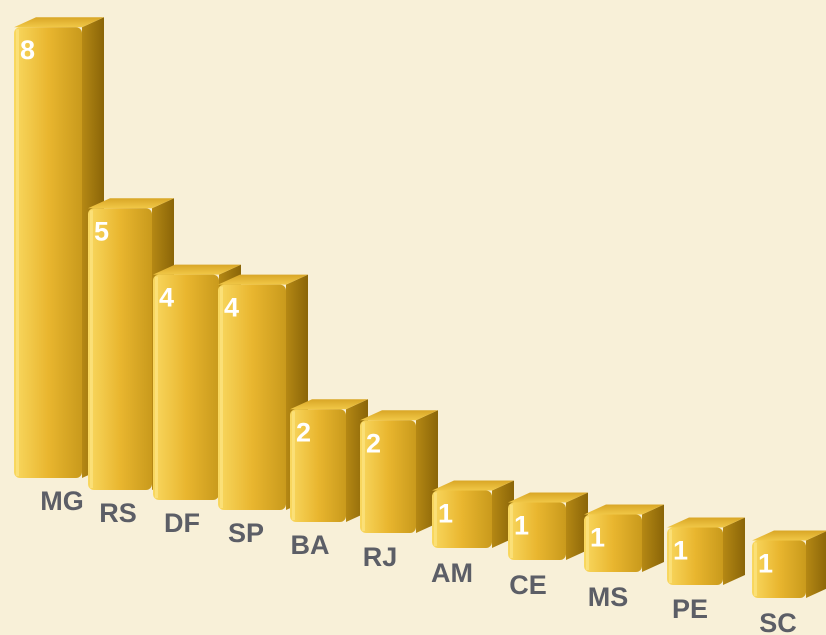 The height and width of the screenshot is (635, 826). What do you see at coordinates (380, 557) in the screenshot?
I see `category-label: RJ` at bounding box center [380, 557].